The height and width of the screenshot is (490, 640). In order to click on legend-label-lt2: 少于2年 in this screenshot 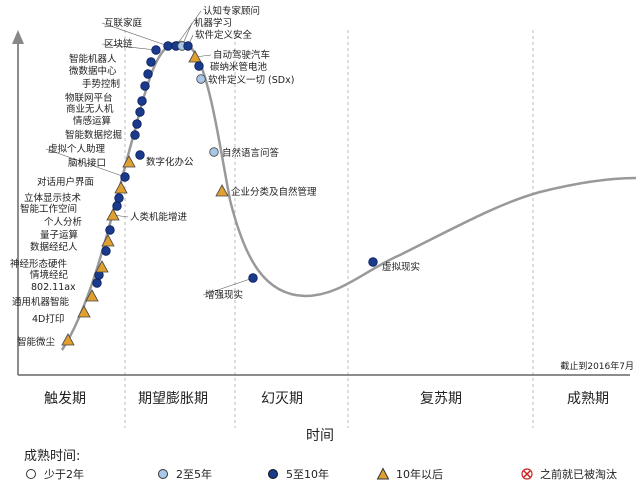, I will do `click(64, 474)`.